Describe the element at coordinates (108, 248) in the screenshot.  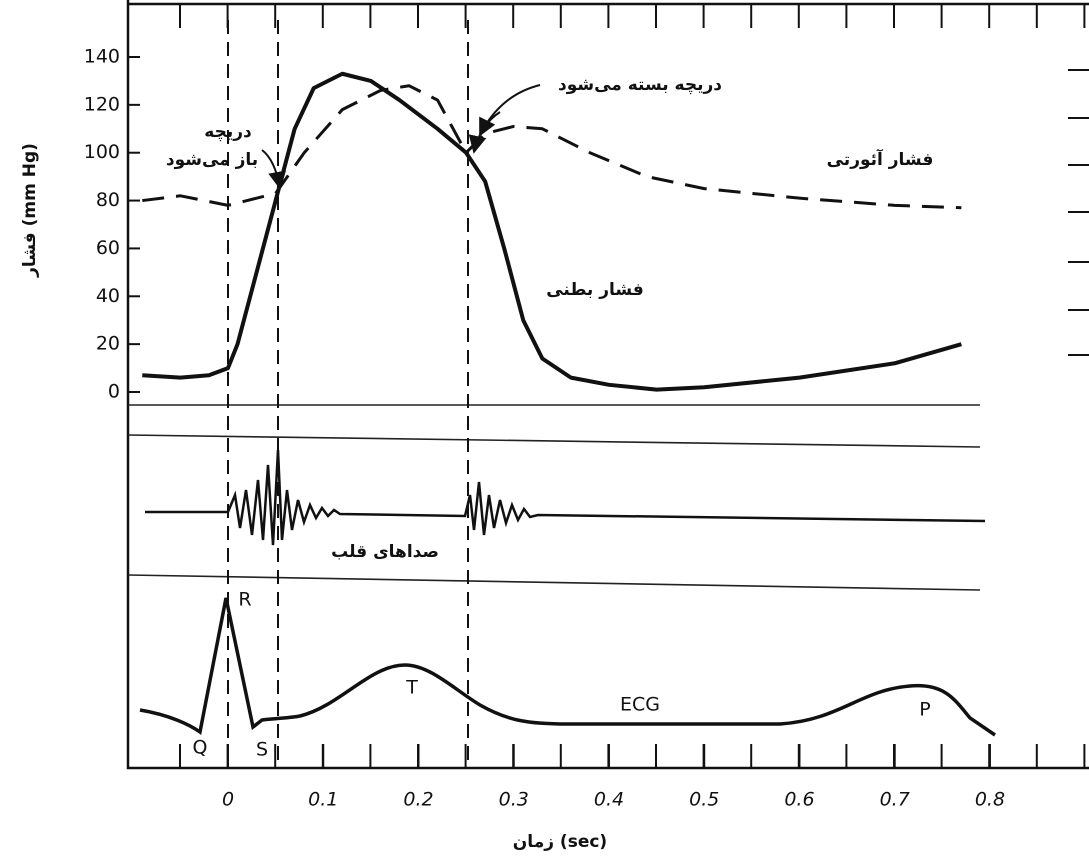
I see `y-tick-label: 60` at that location.